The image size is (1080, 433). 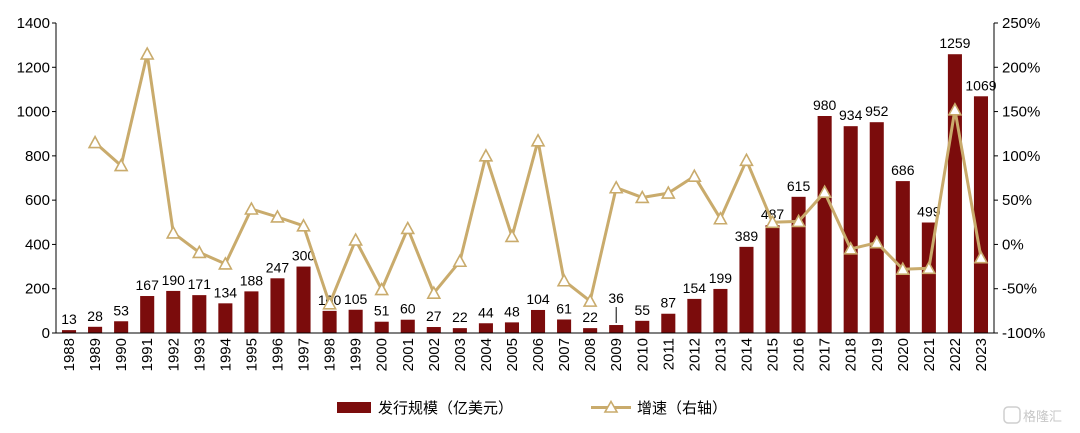 What do you see at coordinates (1012, 415) in the screenshot?
I see `watermark-icon` at bounding box center [1012, 415].